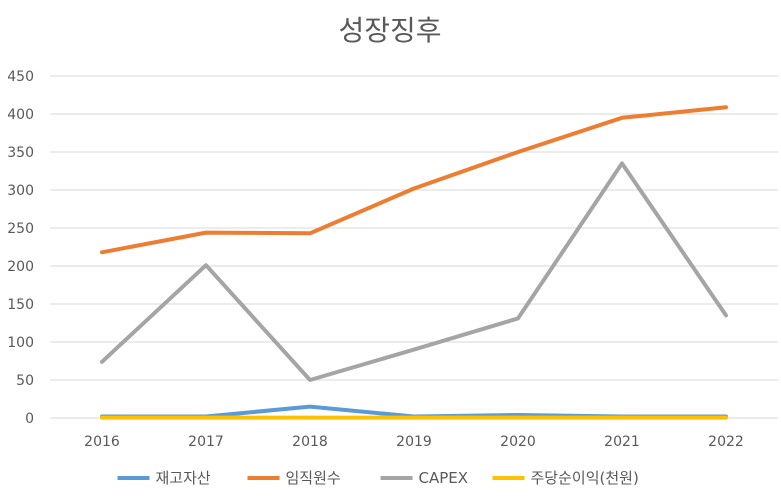 Image resolution: width=781 pixels, height=498 pixels. Describe the element at coordinates (378, 478) in the screenshot. I see `legend: 재고자산 임직원수 CAPEX 주당순이익(천원)` at that location.